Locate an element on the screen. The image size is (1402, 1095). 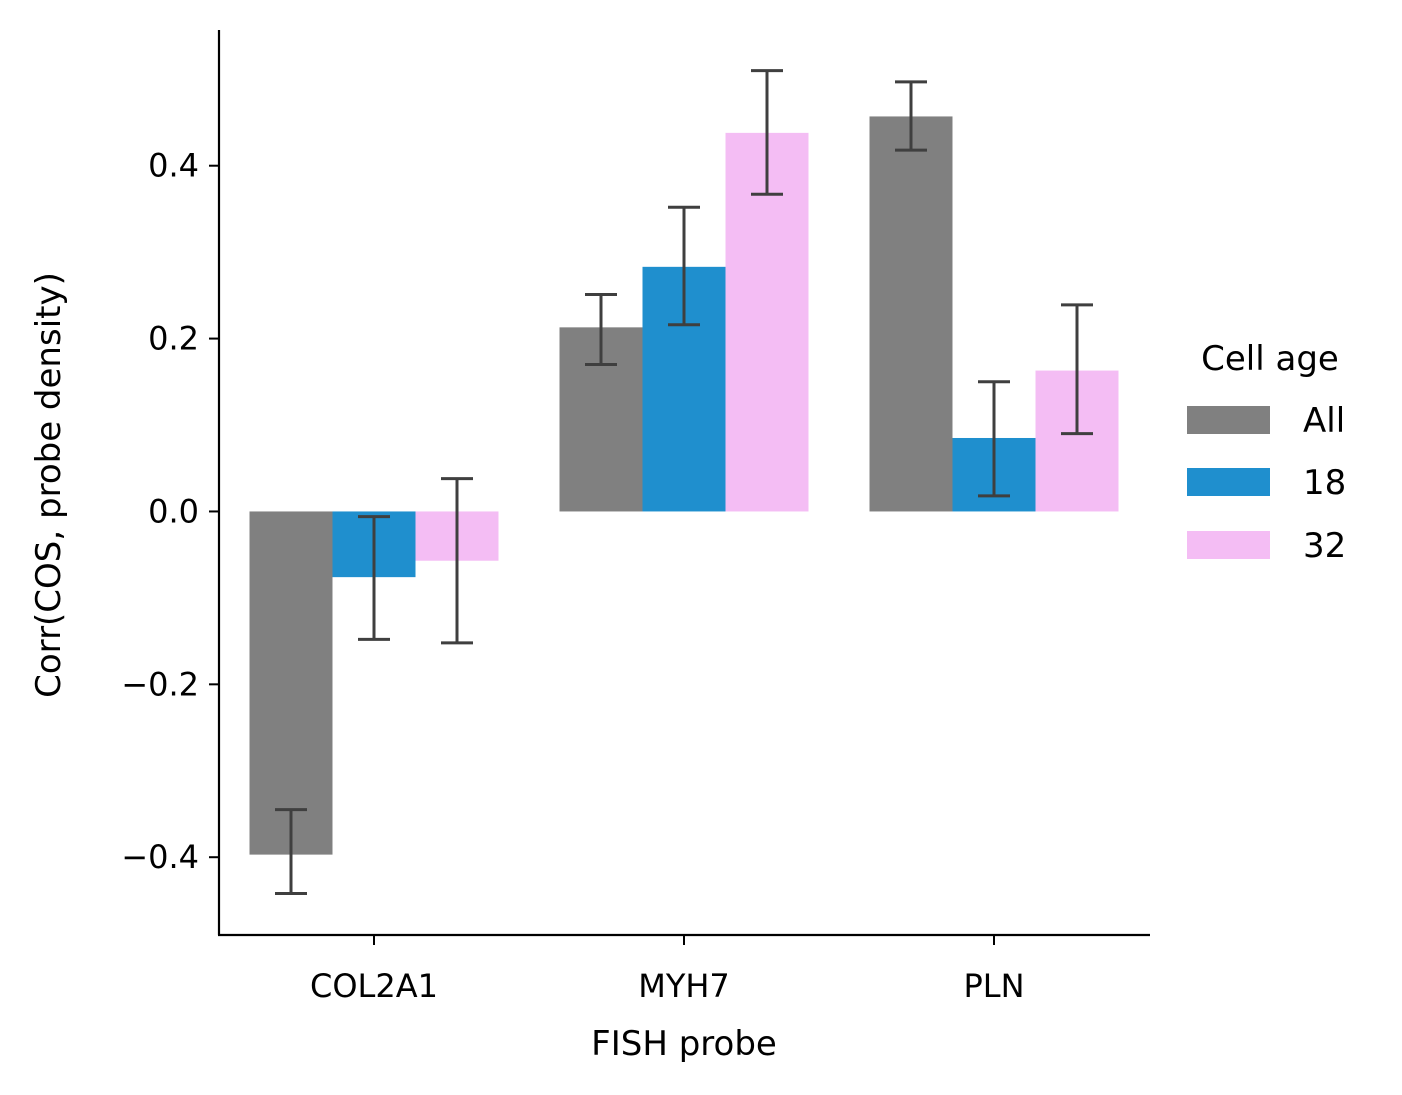
x-tick-label: COL2A1 is located at coordinates (374, 986).